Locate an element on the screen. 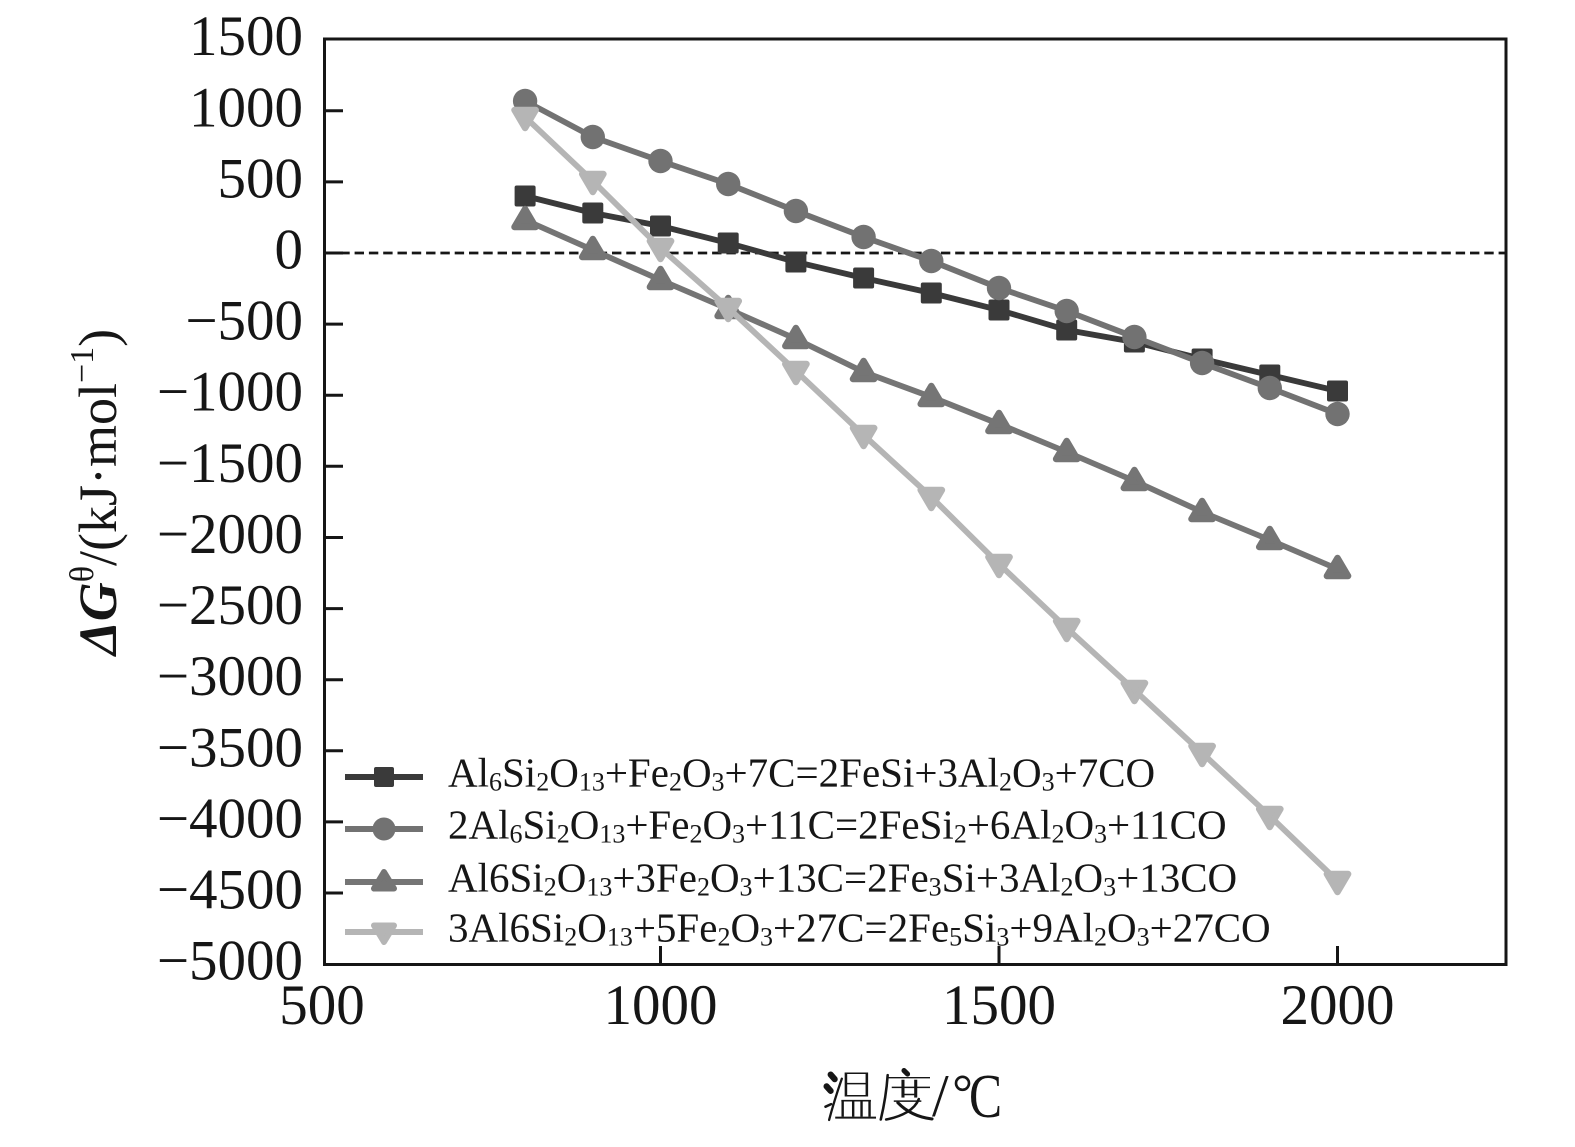 The height and width of the screenshot is (1147, 1575). svg-text: −2500 is located at coordinates (230, 605).